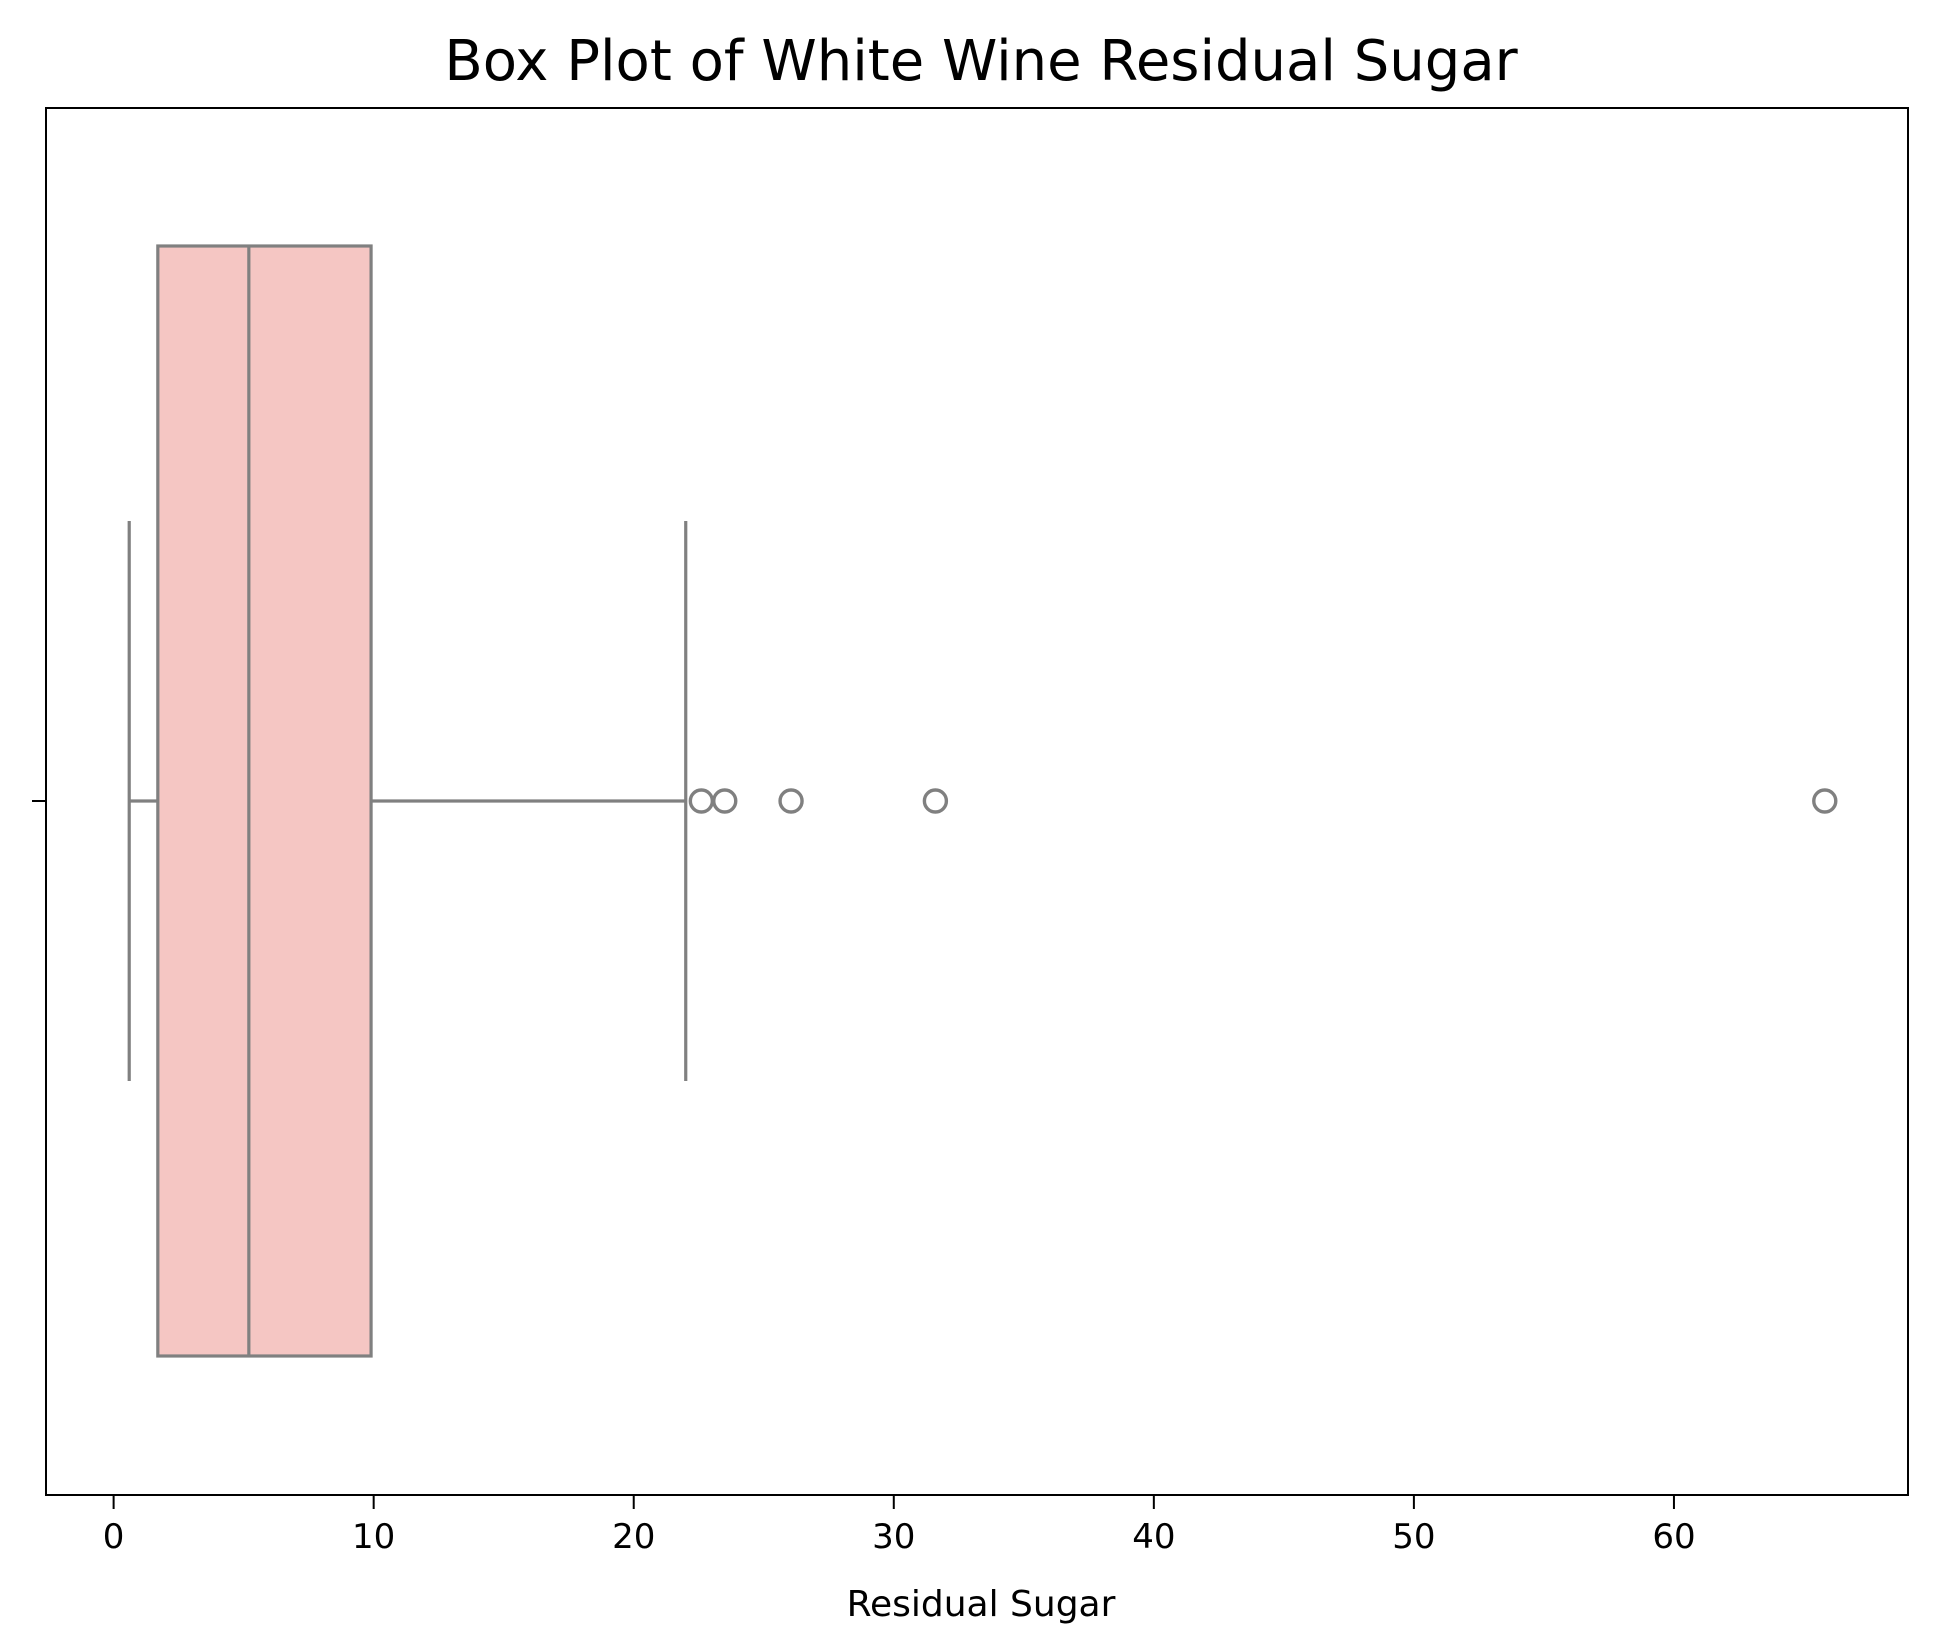  Describe the element at coordinates (633, 1537) in the screenshot. I see `x-tick-label-2: 20` at that location.